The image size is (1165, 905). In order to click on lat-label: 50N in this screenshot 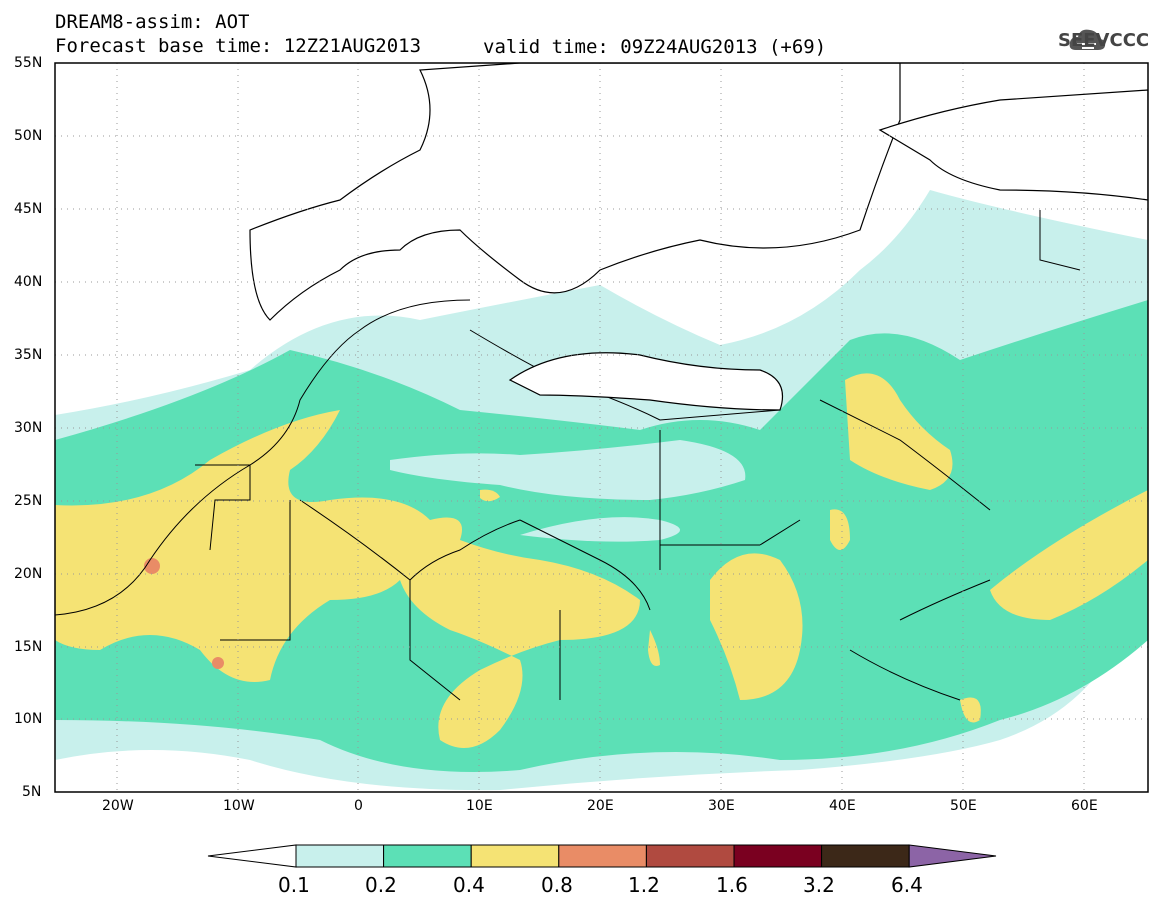, I will do `click(28, 136)`.